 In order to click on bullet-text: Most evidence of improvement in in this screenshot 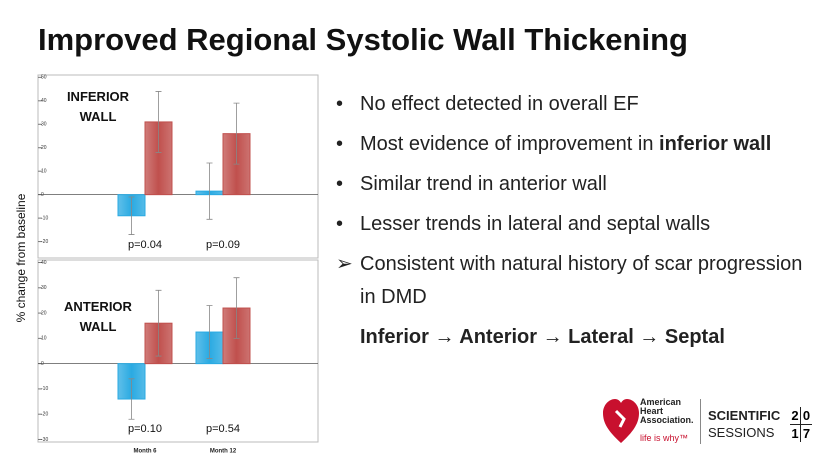, I will do `click(510, 144)`.